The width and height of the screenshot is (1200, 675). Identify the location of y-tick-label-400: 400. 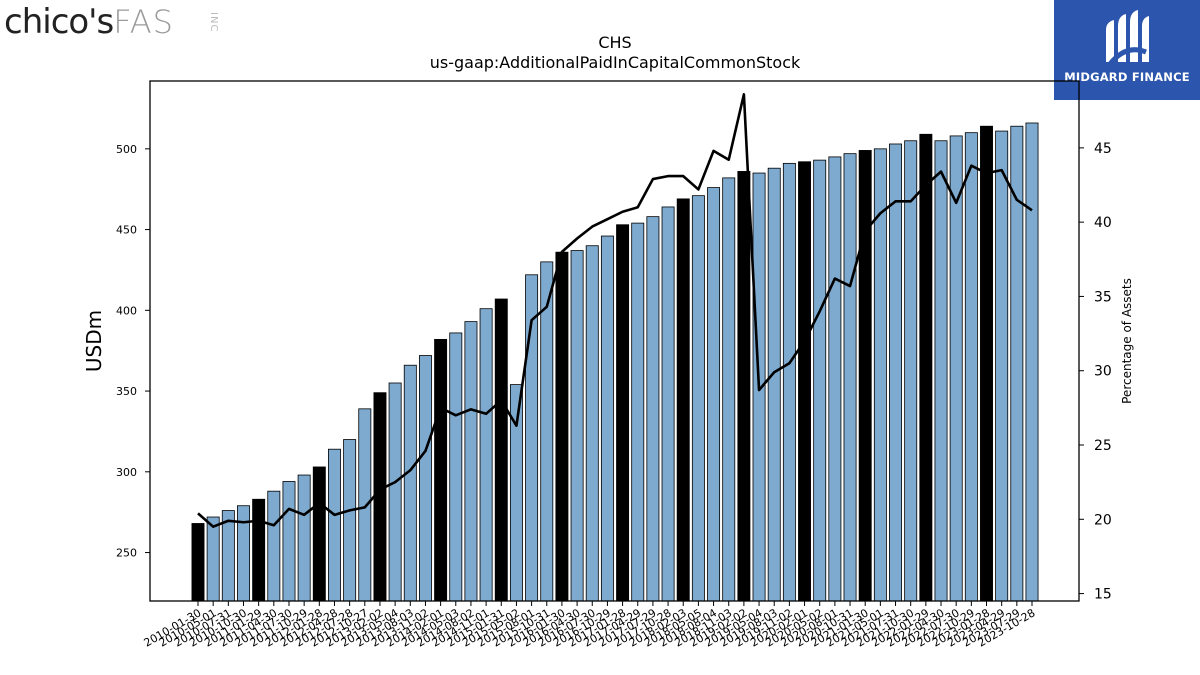
(126, 310).